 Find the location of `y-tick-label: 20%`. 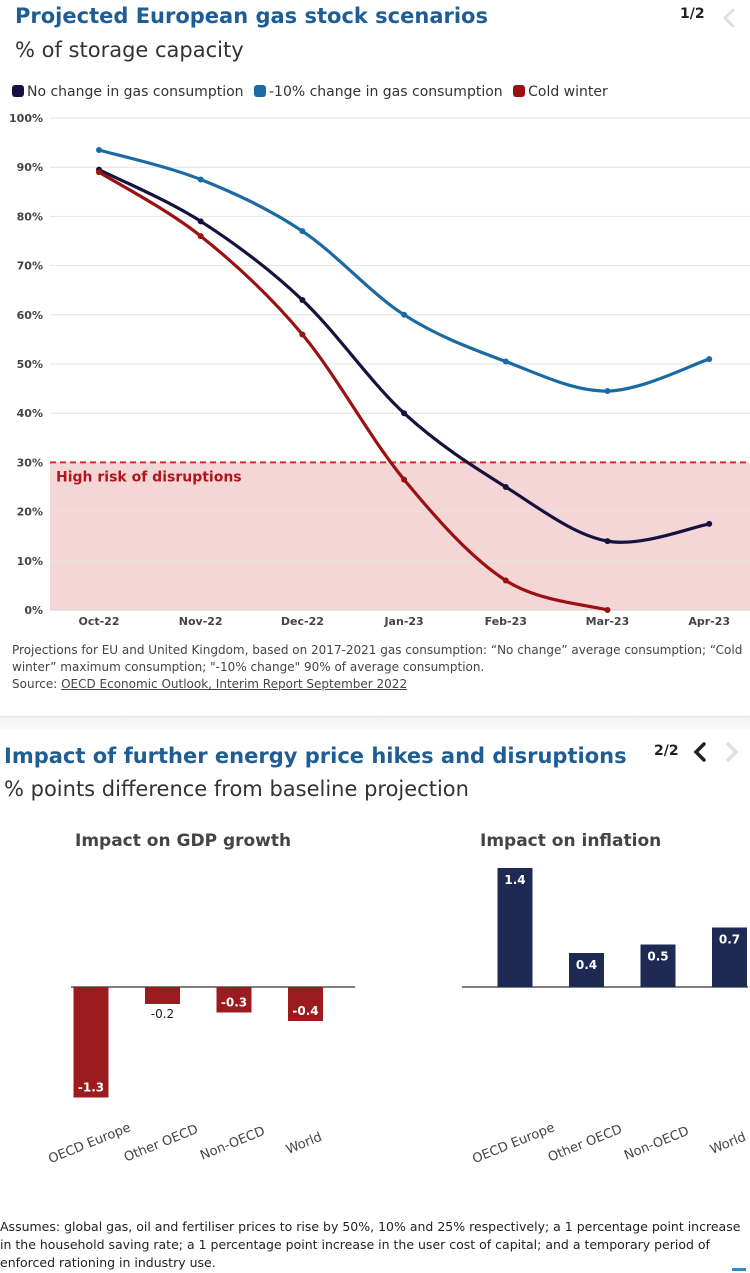

y-tick-label: 20% is located at coordinates (30, 512).